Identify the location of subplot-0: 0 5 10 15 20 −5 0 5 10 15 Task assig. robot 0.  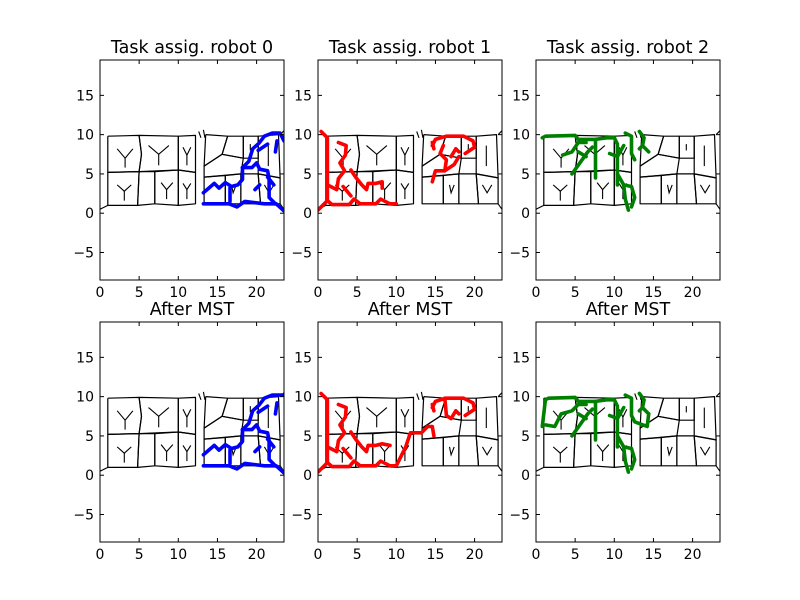
(179, 169).